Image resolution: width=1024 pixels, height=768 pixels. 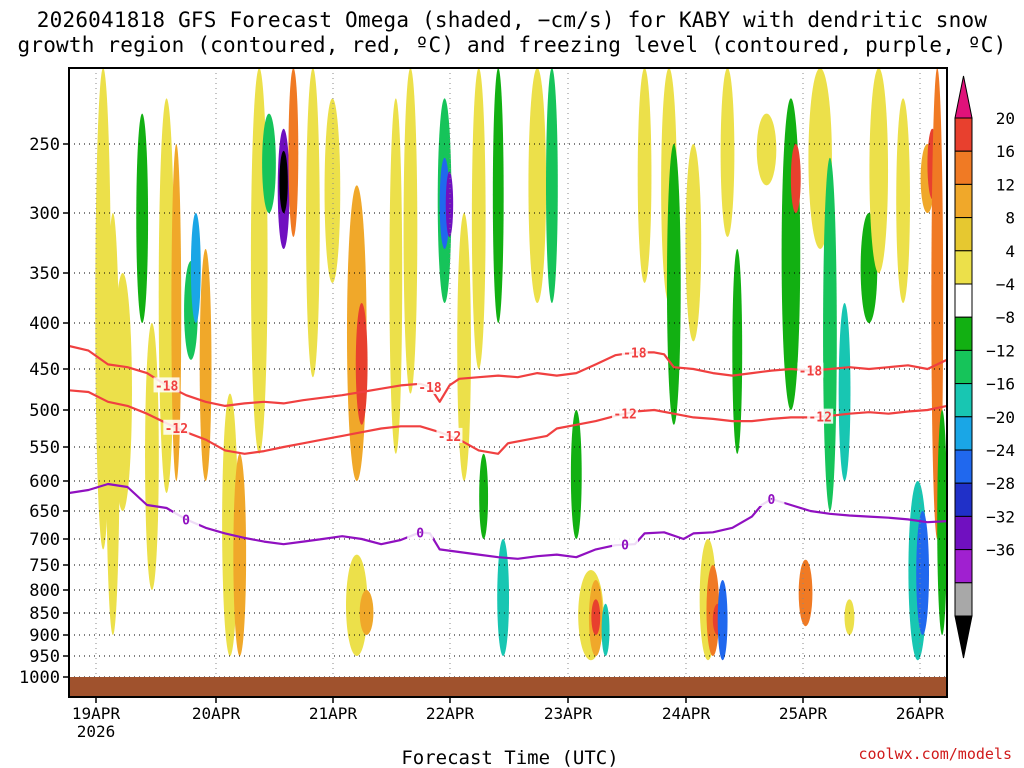 I want to click on contour-minus18-line, so click(x=508, y=375).